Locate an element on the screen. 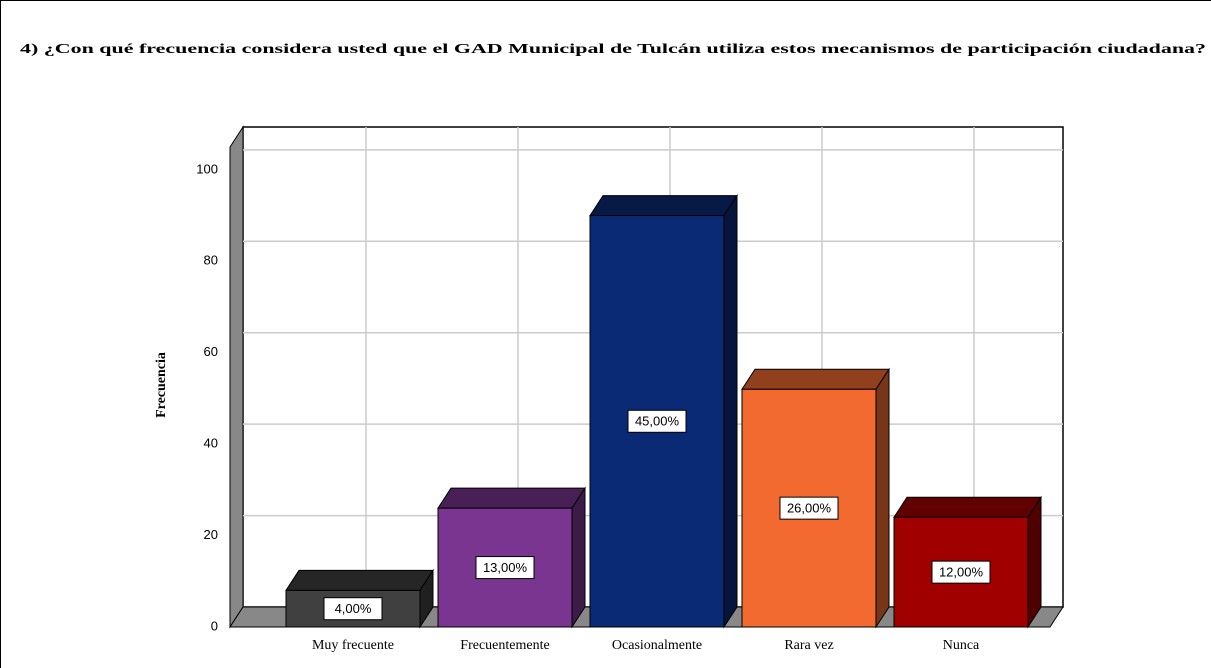  y-axis-title: Frecuencia is located at coordinates (161, 385).